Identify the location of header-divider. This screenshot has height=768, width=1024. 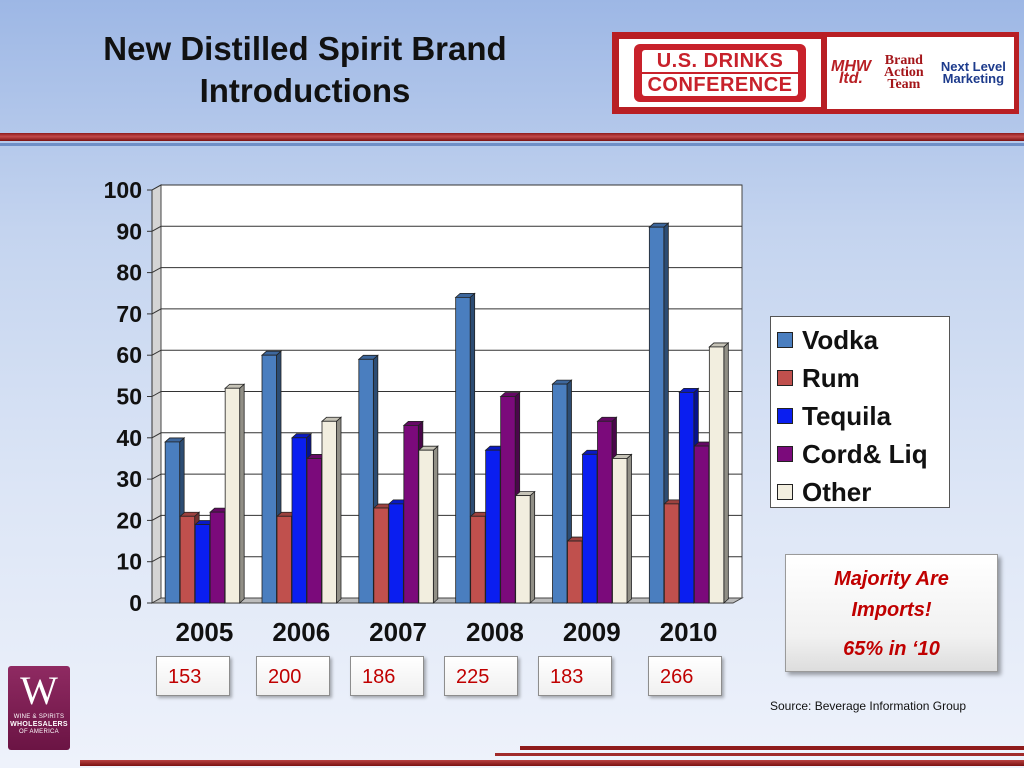
(512, 137).